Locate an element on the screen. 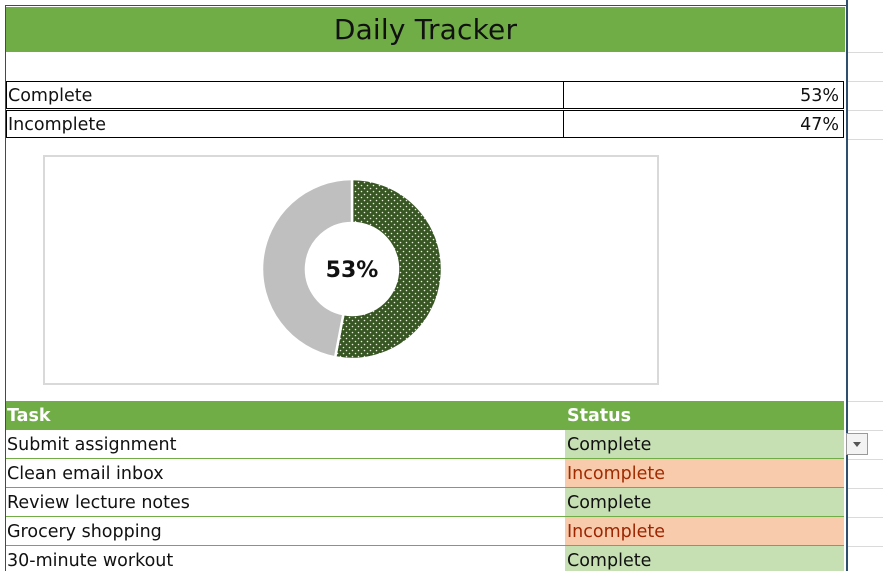 Image resolution: width=883 pixels, height=571 pixels. donut-slice-incomplete is located at coordinates (307, 268).